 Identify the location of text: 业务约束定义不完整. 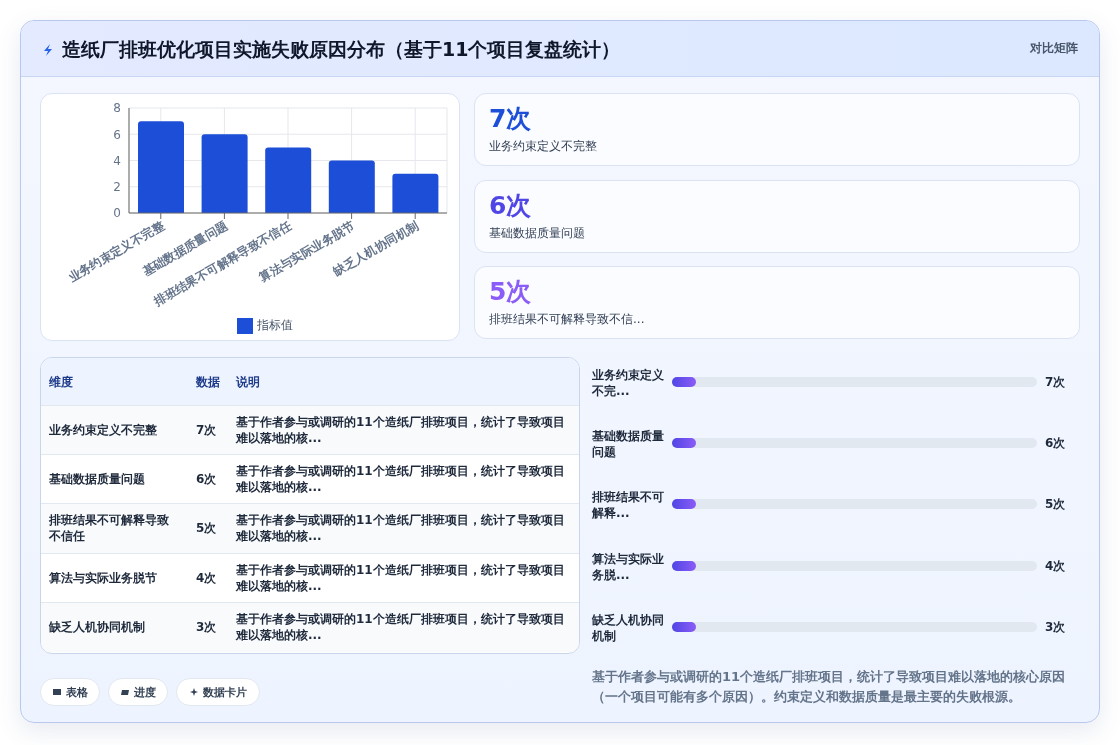
(543, 146).